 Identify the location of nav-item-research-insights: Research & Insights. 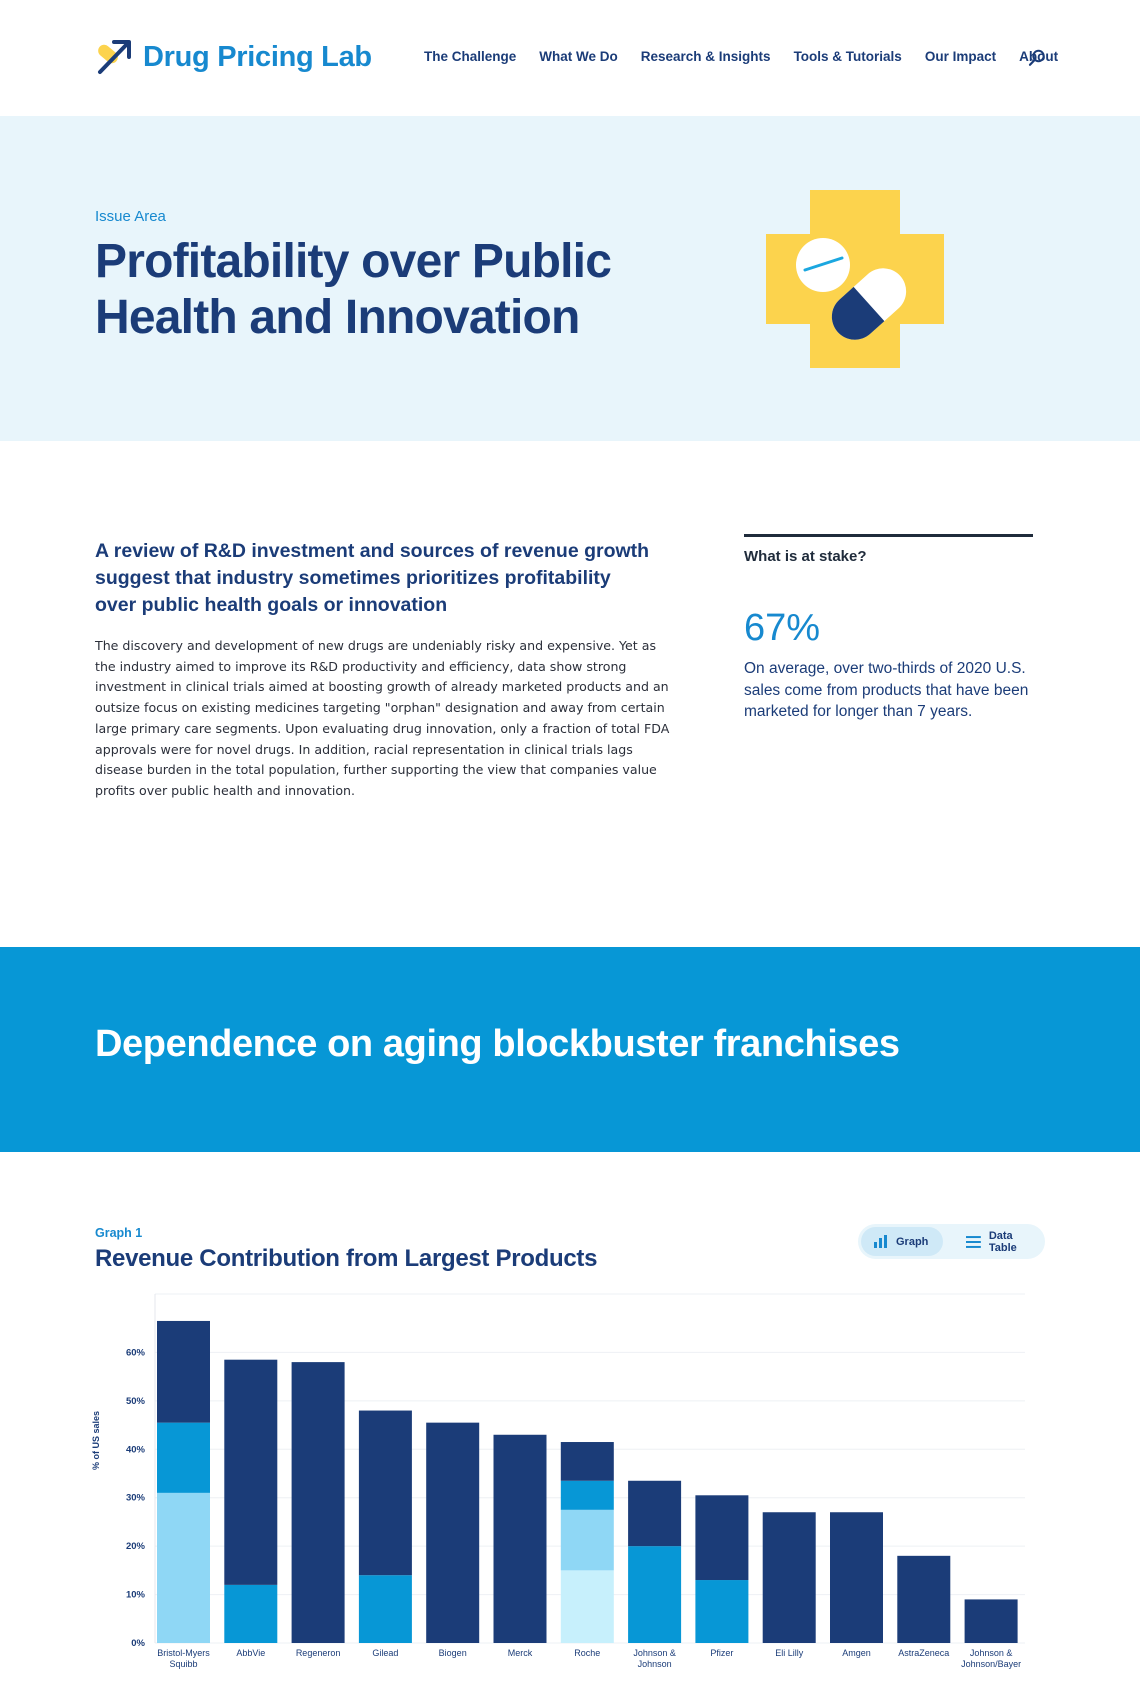
(705, 56).